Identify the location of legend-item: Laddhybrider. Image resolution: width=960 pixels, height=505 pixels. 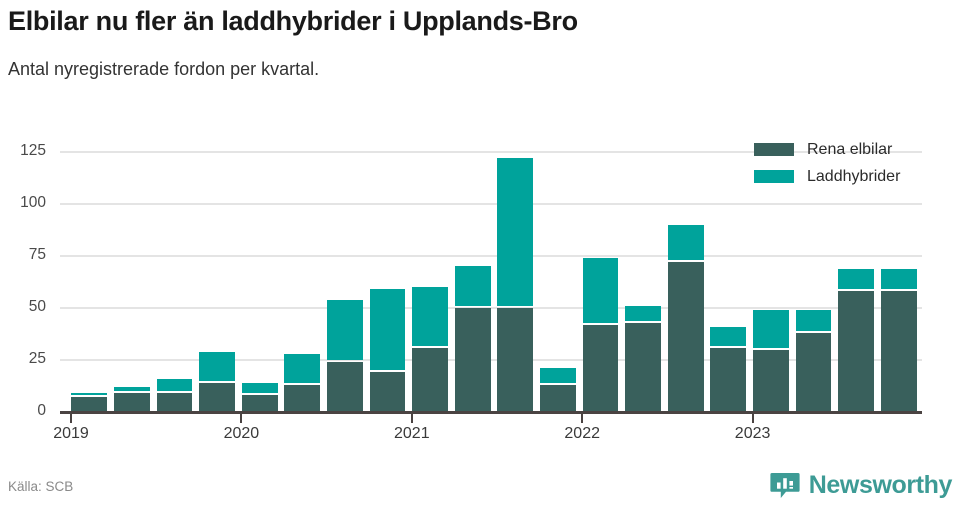
(827, 176).